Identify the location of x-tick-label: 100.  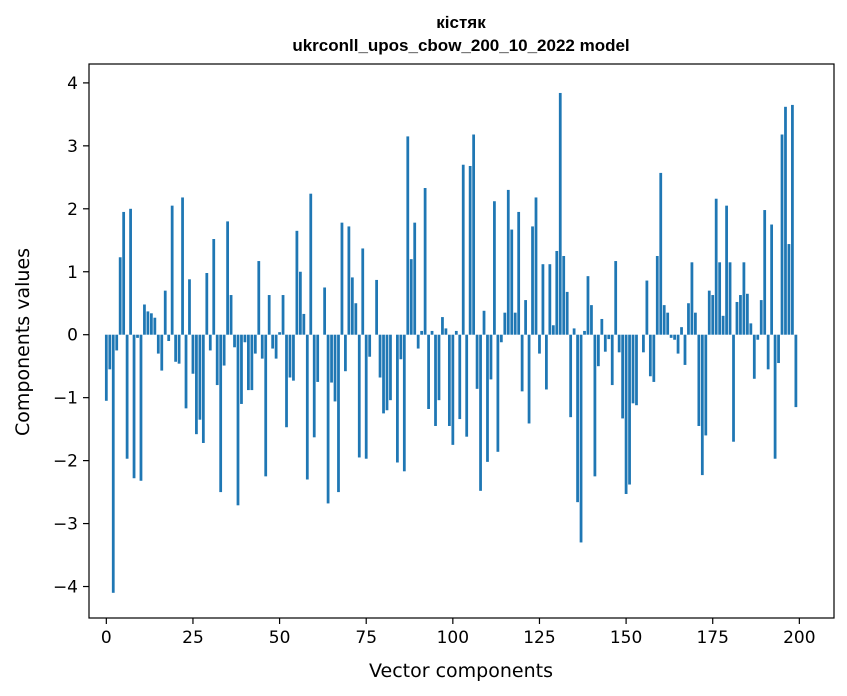
(453, 638).